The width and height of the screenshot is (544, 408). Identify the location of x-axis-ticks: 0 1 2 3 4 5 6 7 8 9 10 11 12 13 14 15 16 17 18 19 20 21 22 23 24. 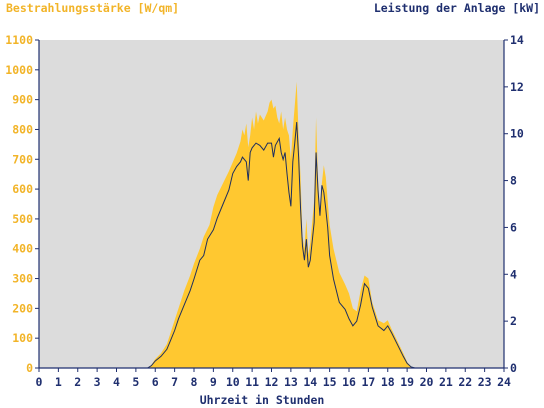
(273, 378).